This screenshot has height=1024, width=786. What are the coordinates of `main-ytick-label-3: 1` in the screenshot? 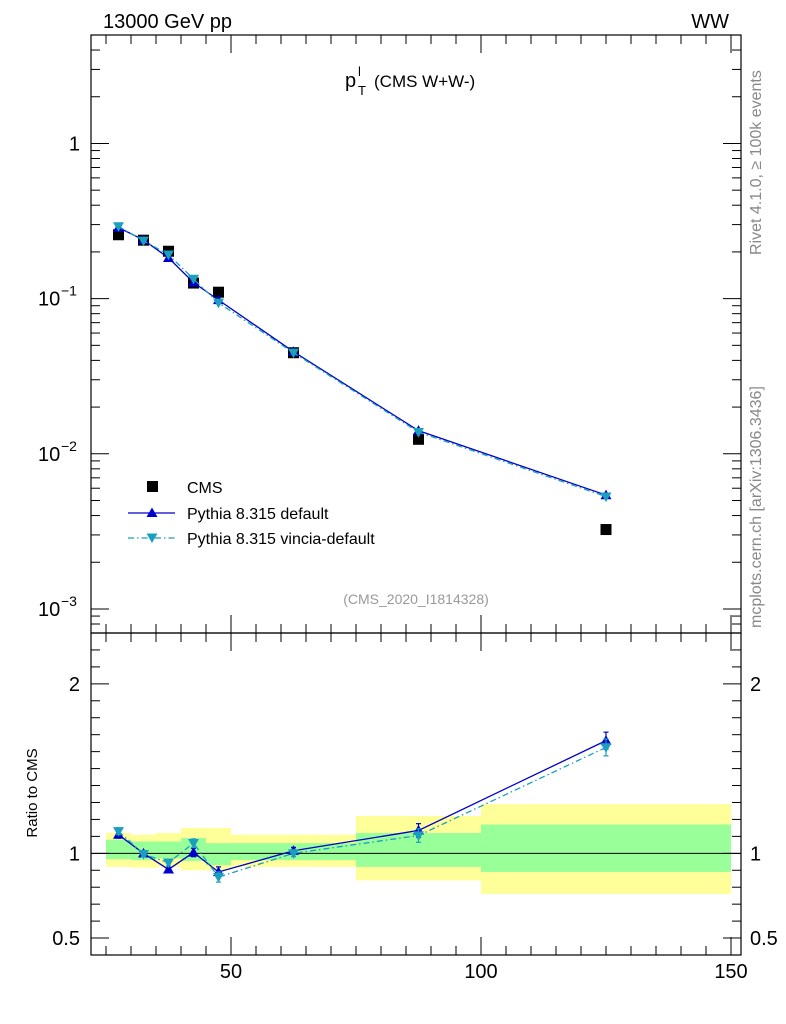 It's located at (74, 144).